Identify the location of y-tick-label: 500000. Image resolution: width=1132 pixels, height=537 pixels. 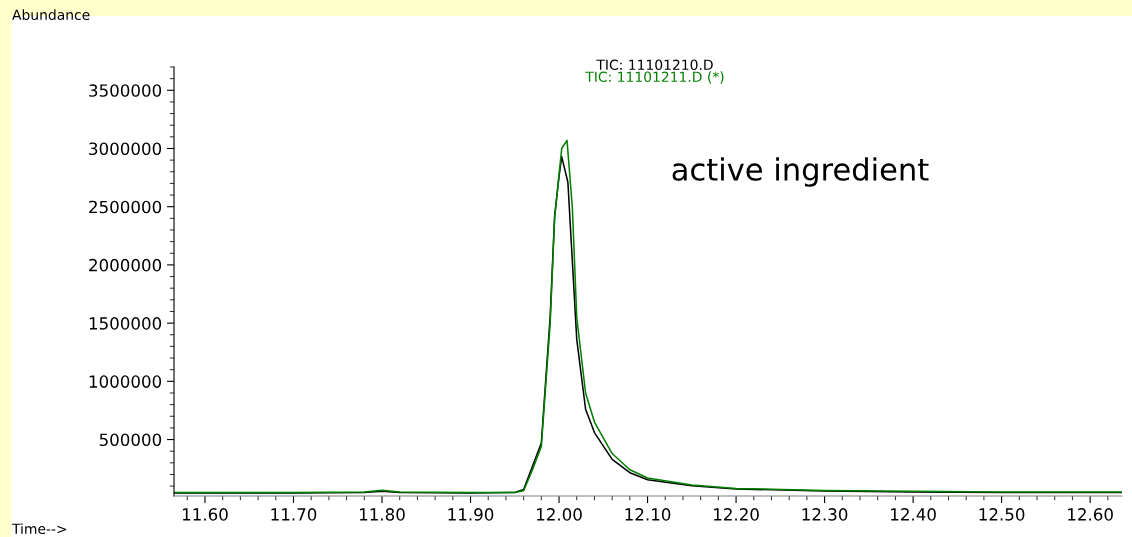
(130, 440).